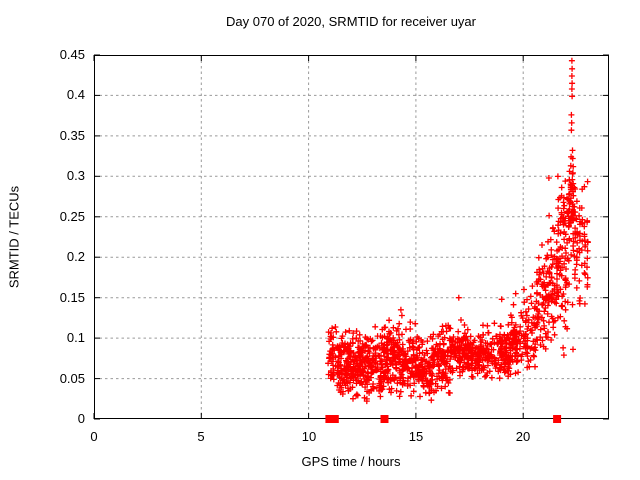 This screenshot has width=640, height=480. I want to click on x-tick-label: 5, so click(201, 436).